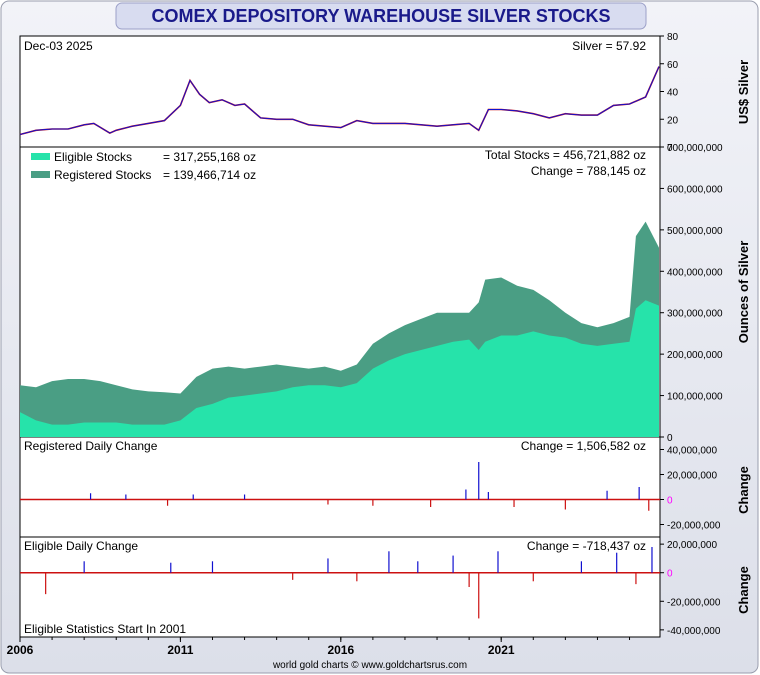 The image size is (760, 675). Describe the element at coordinates (583, 446) in the screenshot. I see `registered-change-value: Change = 1,506,582 oz` at that location.